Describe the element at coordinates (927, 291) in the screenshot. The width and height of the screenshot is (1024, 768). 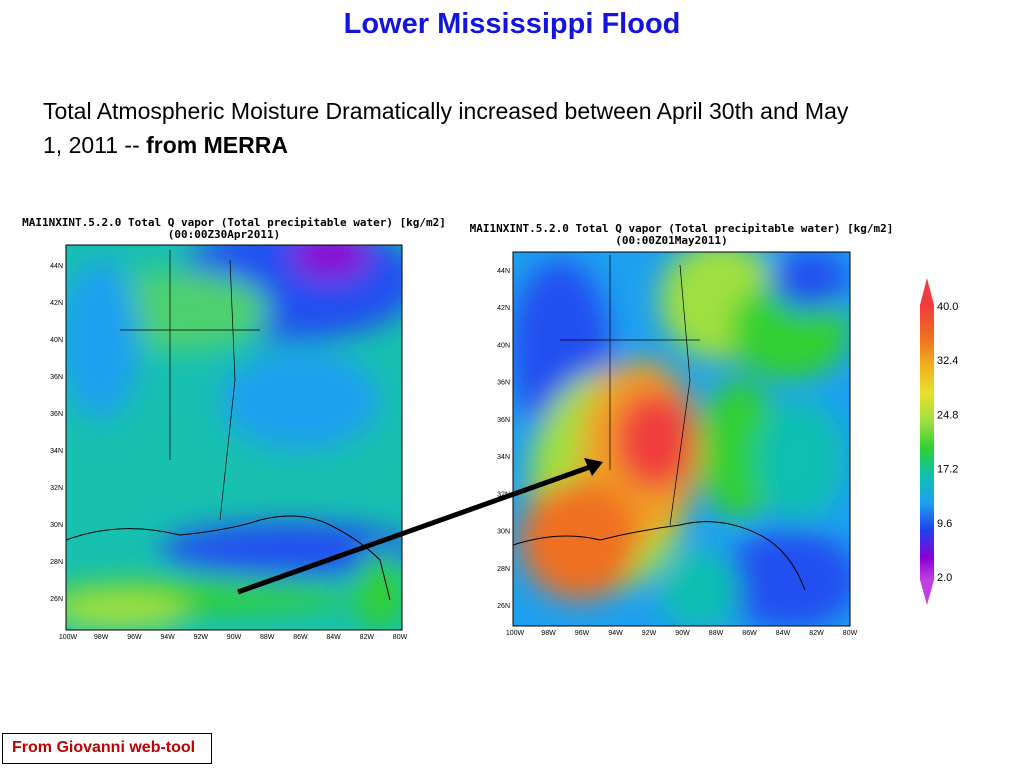
I see `colorbar-top` at that location.